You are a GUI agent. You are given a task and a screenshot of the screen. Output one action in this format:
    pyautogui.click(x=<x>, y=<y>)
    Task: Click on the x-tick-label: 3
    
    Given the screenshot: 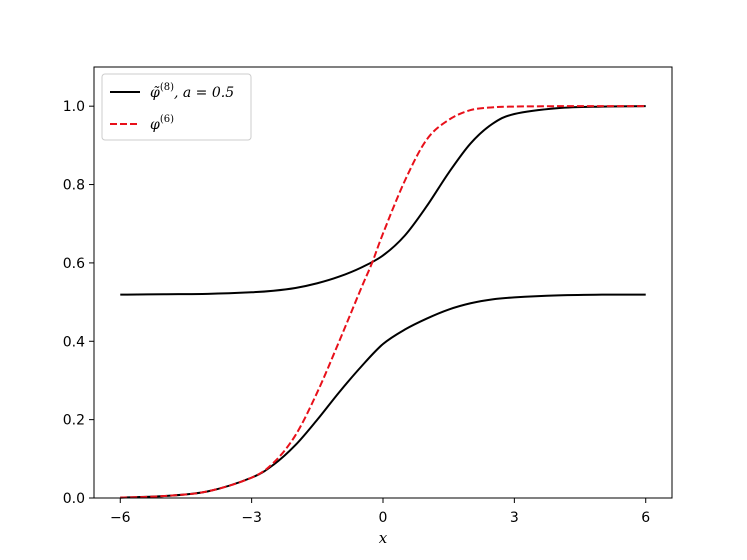 What is the action you would take?
    pyautogui.click(x=514, y=518)
    